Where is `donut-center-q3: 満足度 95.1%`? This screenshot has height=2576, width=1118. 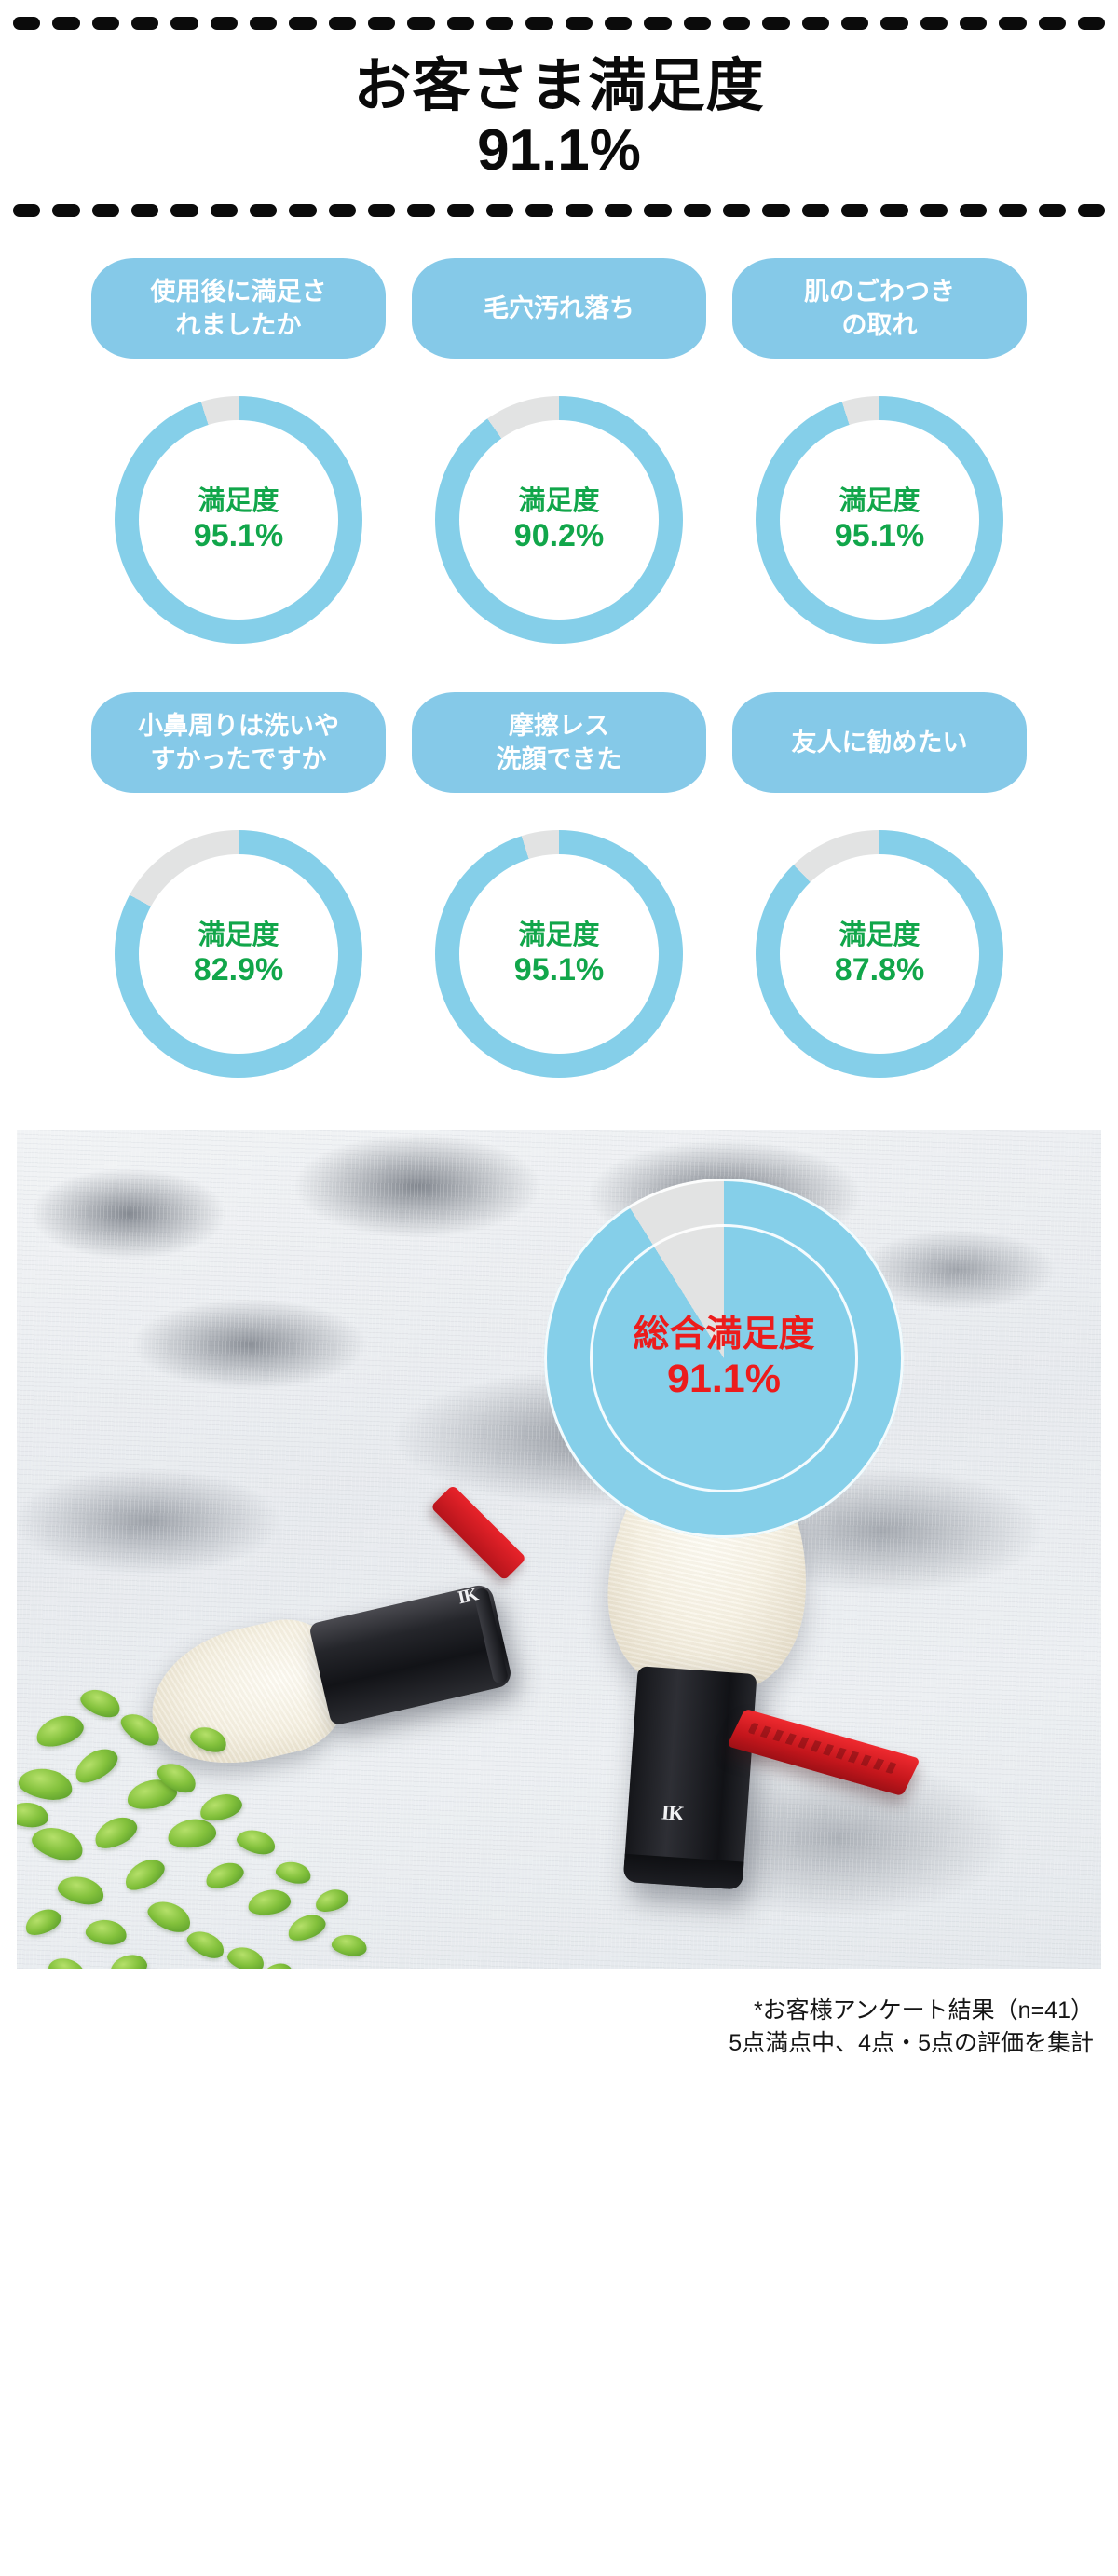
donut-center-q3: 満足度 95.1% is located at coordinates (879, 520).